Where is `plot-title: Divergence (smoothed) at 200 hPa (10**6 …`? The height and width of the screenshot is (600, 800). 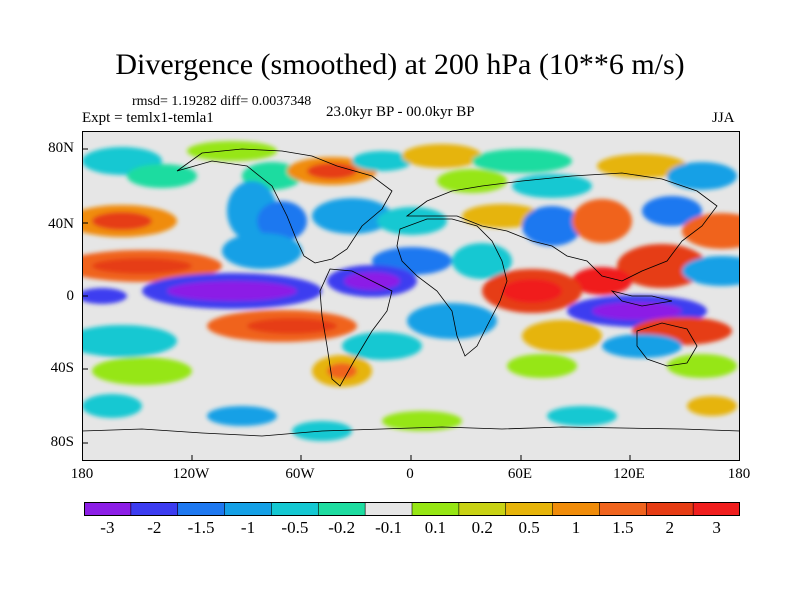
plot-title: Divergence (smoothed) at 200 hPa (10**6 … is located at coordinates (400, 64).